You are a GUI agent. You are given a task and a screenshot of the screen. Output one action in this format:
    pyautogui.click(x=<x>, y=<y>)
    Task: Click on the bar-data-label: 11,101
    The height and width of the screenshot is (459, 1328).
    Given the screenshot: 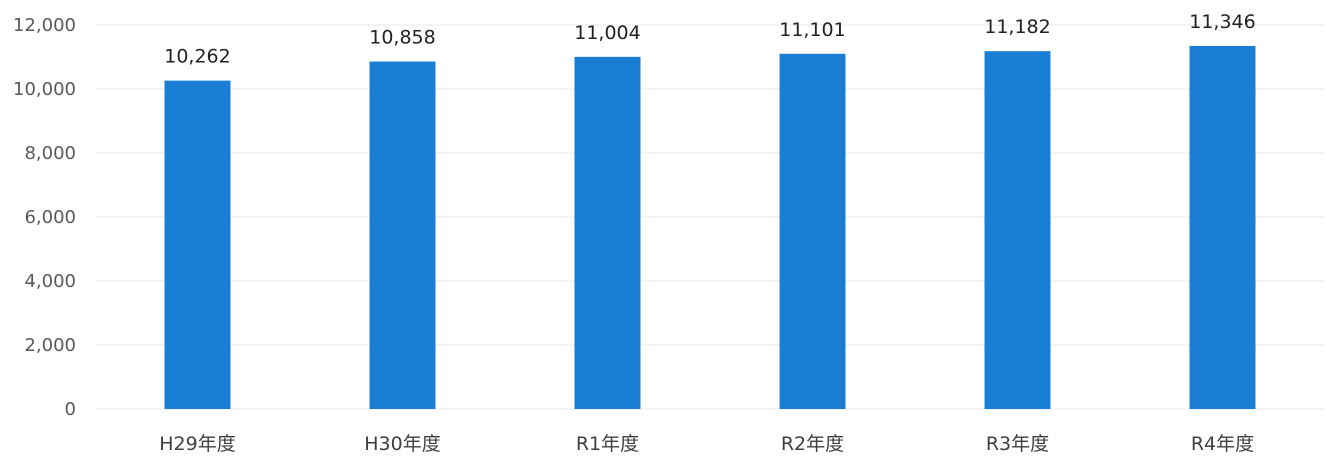 What is the action you would take?
    pyautogui.click(x=812, y=30)
    